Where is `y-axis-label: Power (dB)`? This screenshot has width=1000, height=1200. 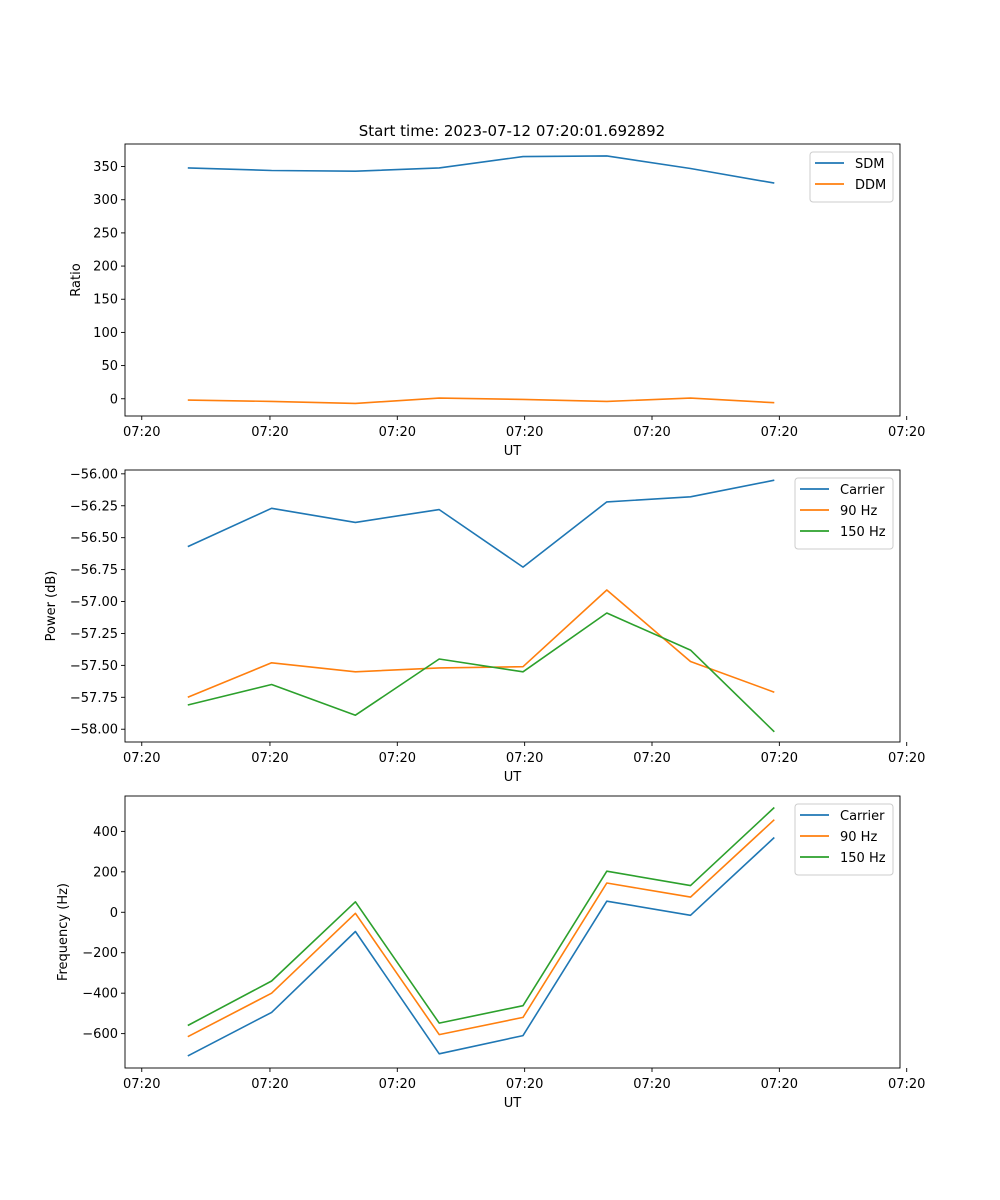
y-axis-label: Power (dB) is located at coordinates (51, 606).